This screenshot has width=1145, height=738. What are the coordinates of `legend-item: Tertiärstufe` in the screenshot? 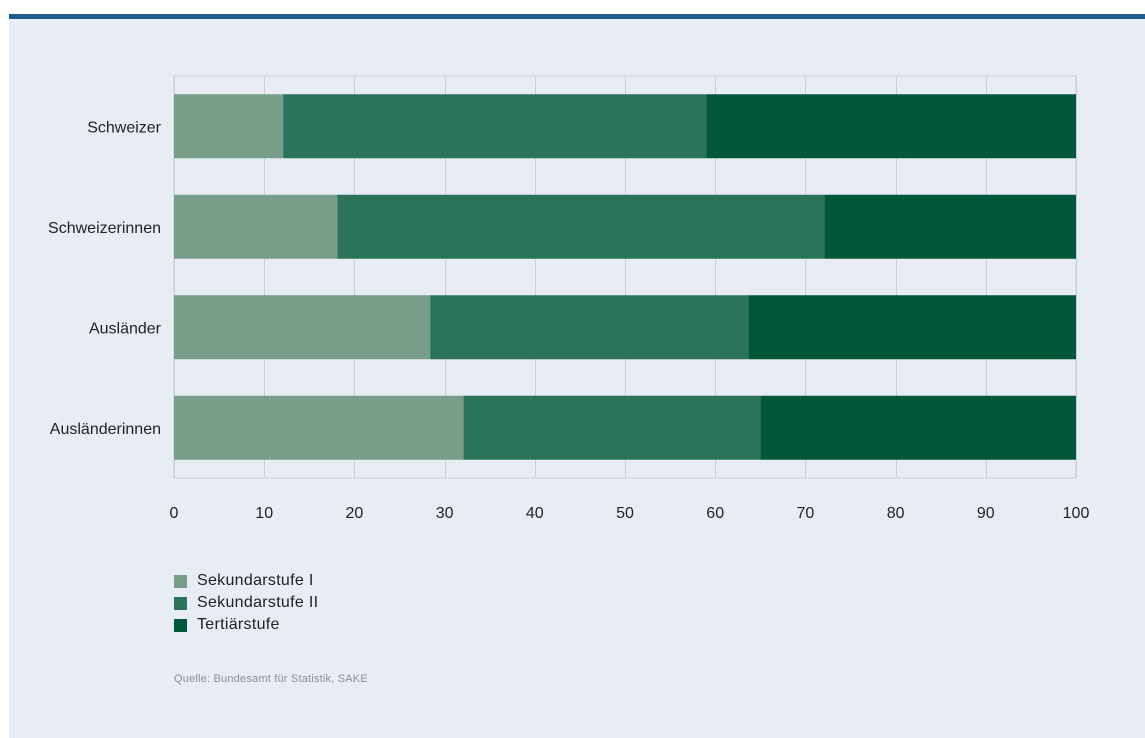 It's located at (246, 625).